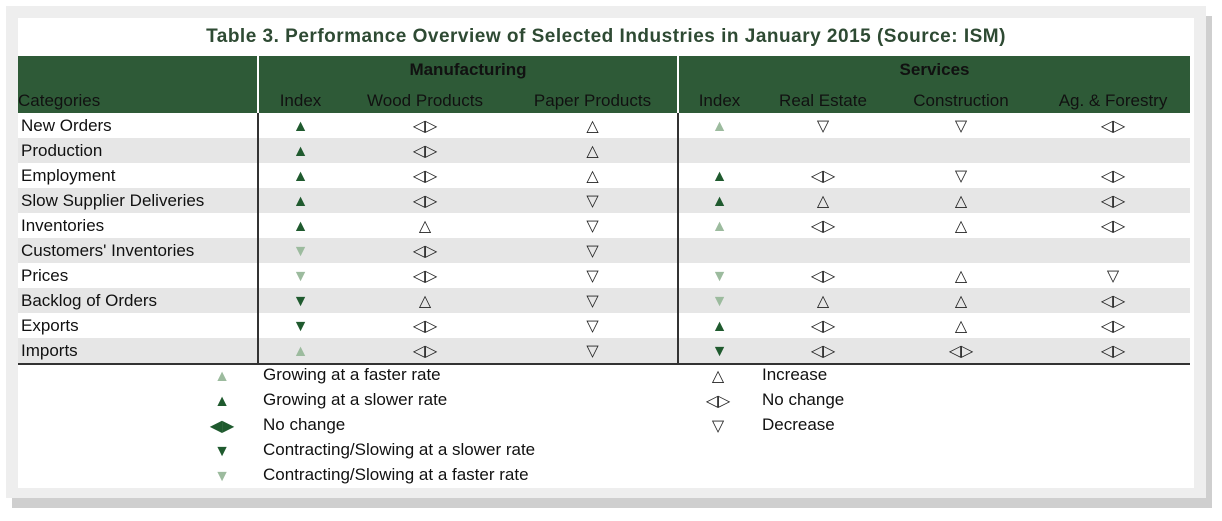 The height and width of the screenshot is (521, 1222). I want to click on column-header: Real Estate, so click(823, 98).